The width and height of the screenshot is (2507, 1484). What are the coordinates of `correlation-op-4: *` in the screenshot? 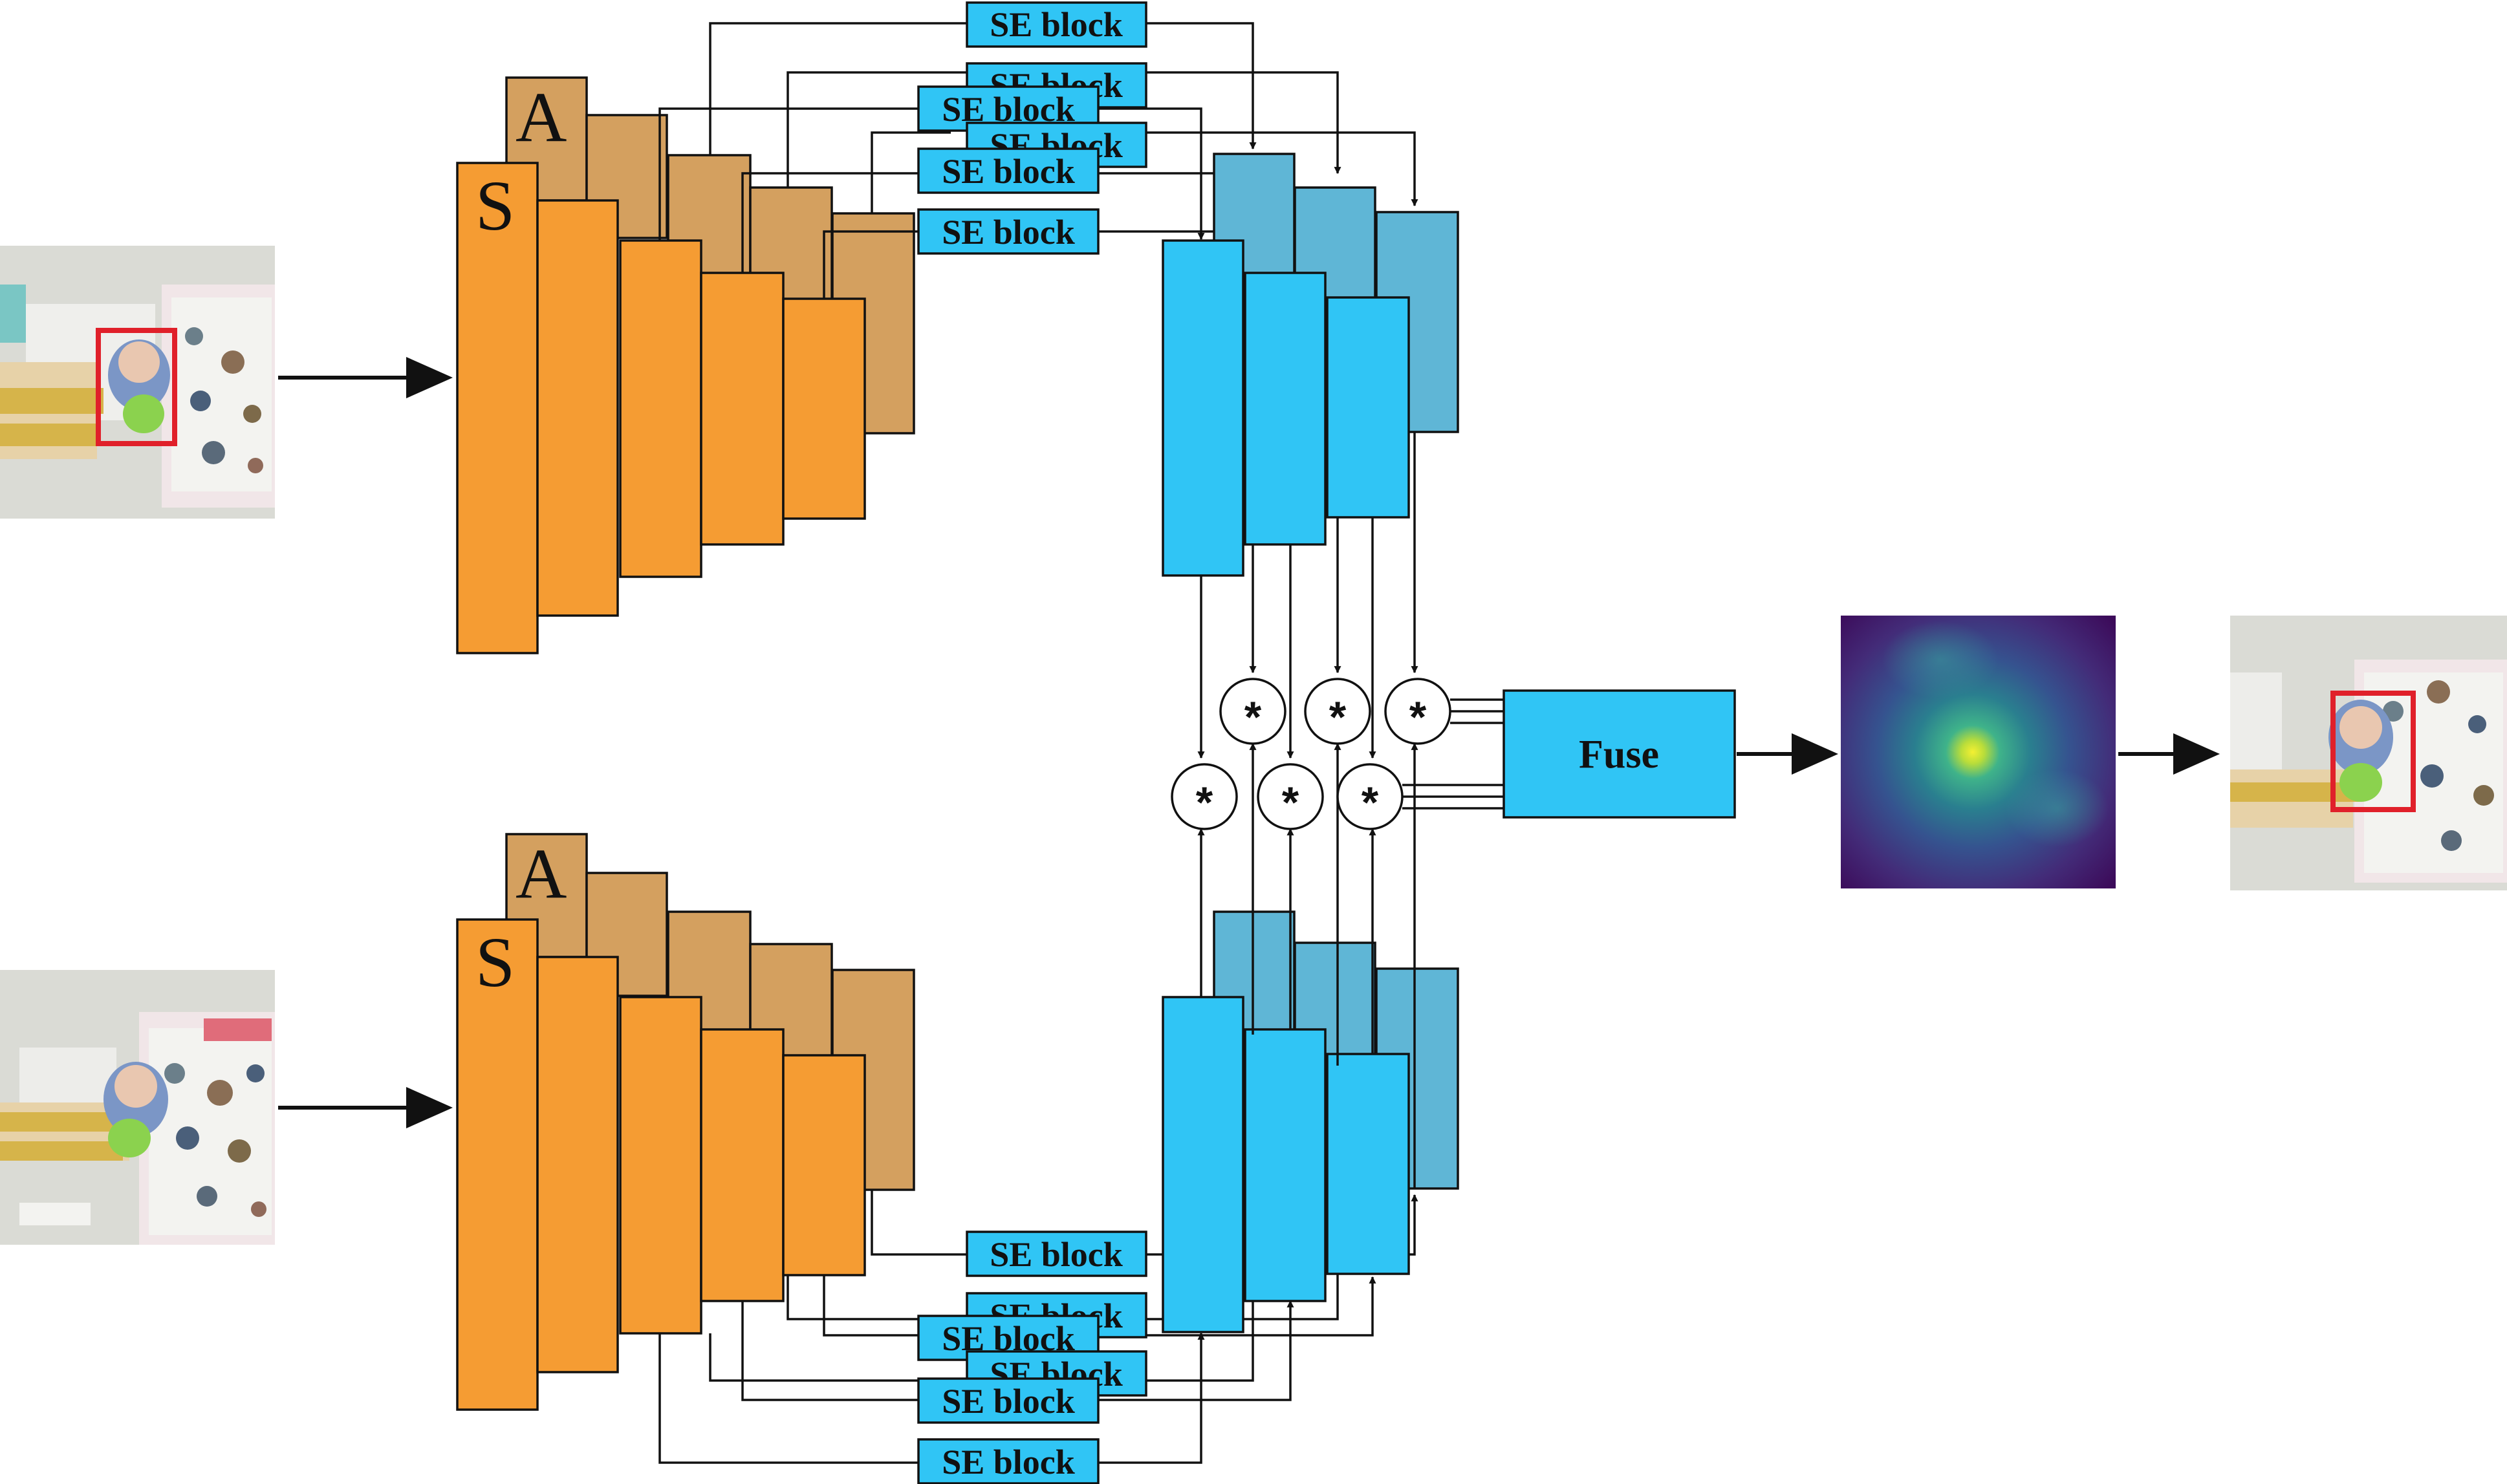 It's located at (1204, 796).